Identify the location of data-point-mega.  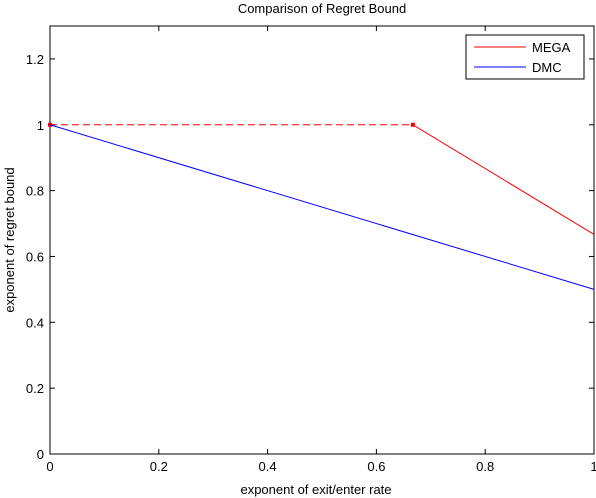
(412, 124).